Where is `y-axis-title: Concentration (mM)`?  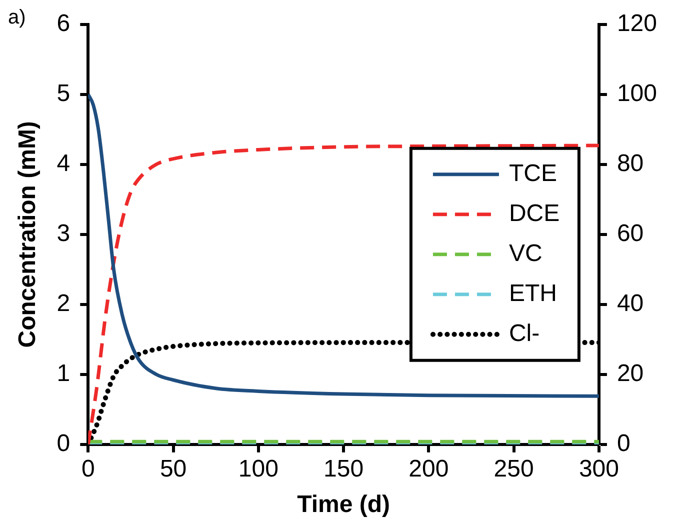 y-axis-title: Concentration (mM) is located at coordinates (28, 234).